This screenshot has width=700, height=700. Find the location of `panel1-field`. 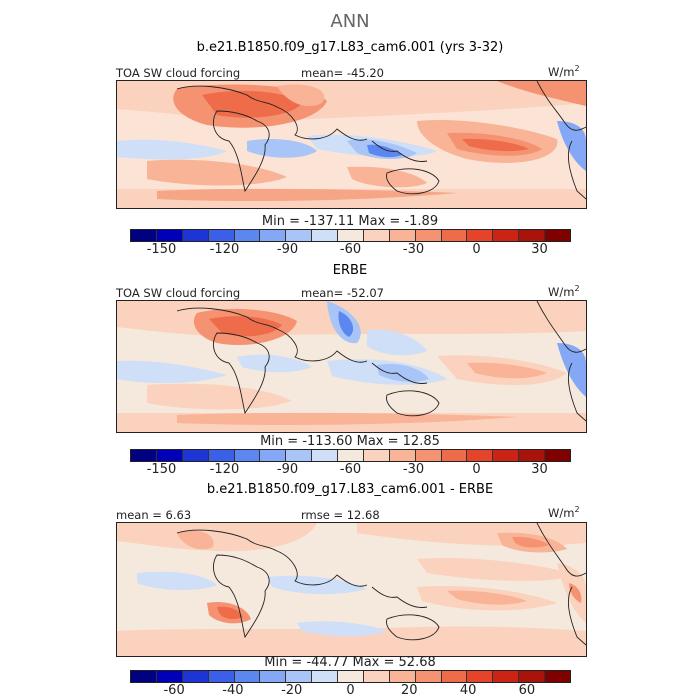

panel1-field is located at coordinates (351, 144).